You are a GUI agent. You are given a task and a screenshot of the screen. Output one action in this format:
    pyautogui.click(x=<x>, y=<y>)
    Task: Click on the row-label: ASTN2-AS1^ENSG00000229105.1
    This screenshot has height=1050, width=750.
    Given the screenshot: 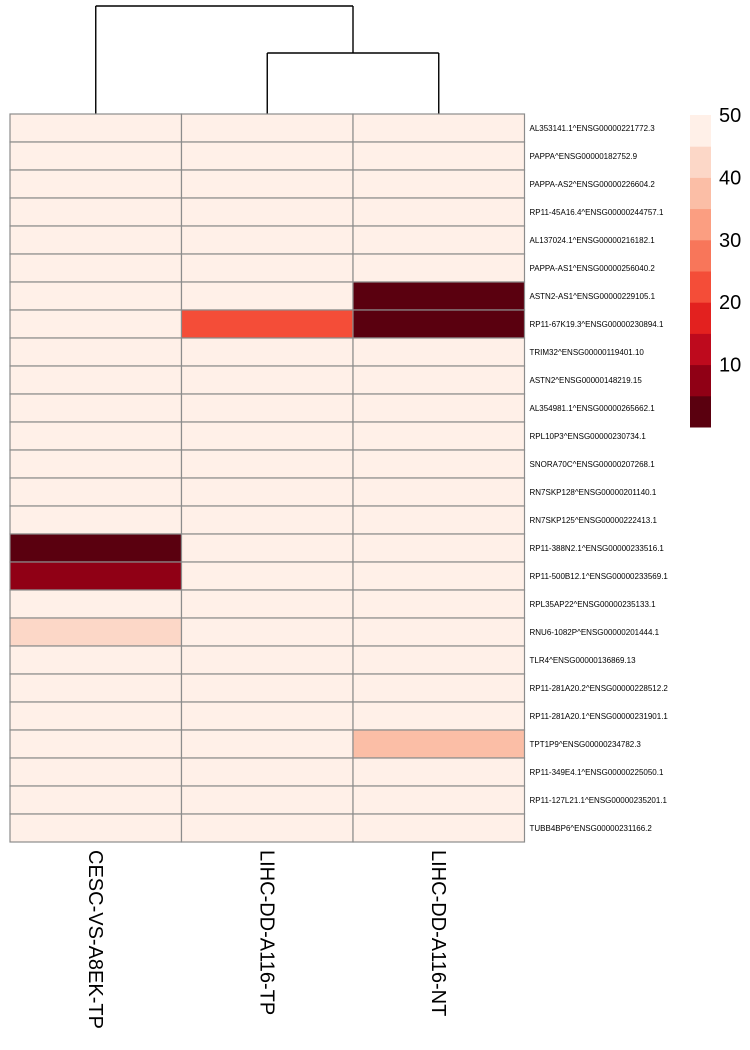 What is the action you would take?
    pyautogui.click(x=593, y=296)
    